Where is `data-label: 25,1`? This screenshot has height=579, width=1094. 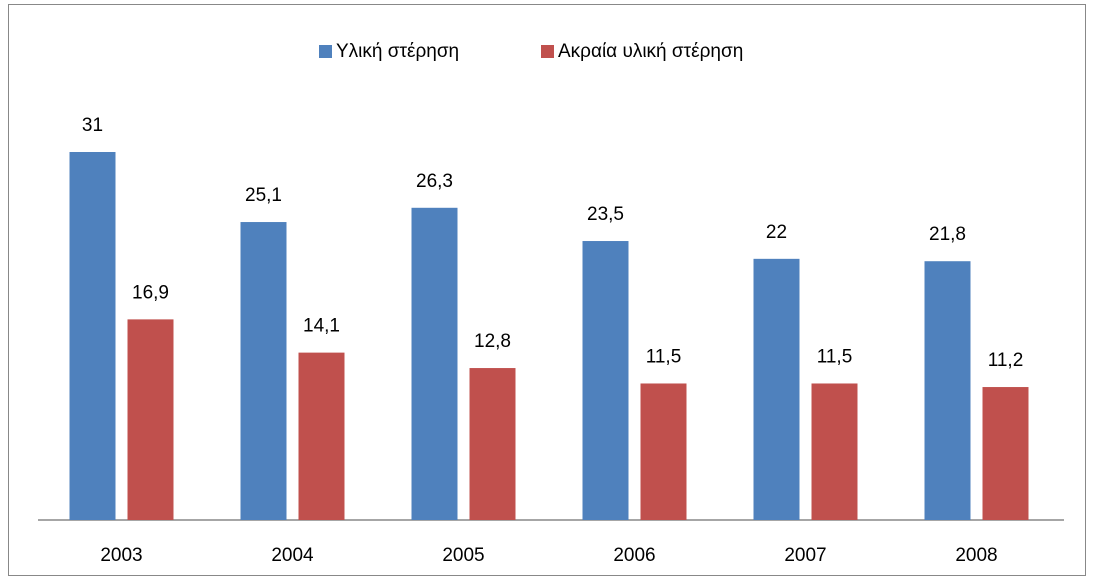 data-label: 25,1 is located at coordinates (263, 195).